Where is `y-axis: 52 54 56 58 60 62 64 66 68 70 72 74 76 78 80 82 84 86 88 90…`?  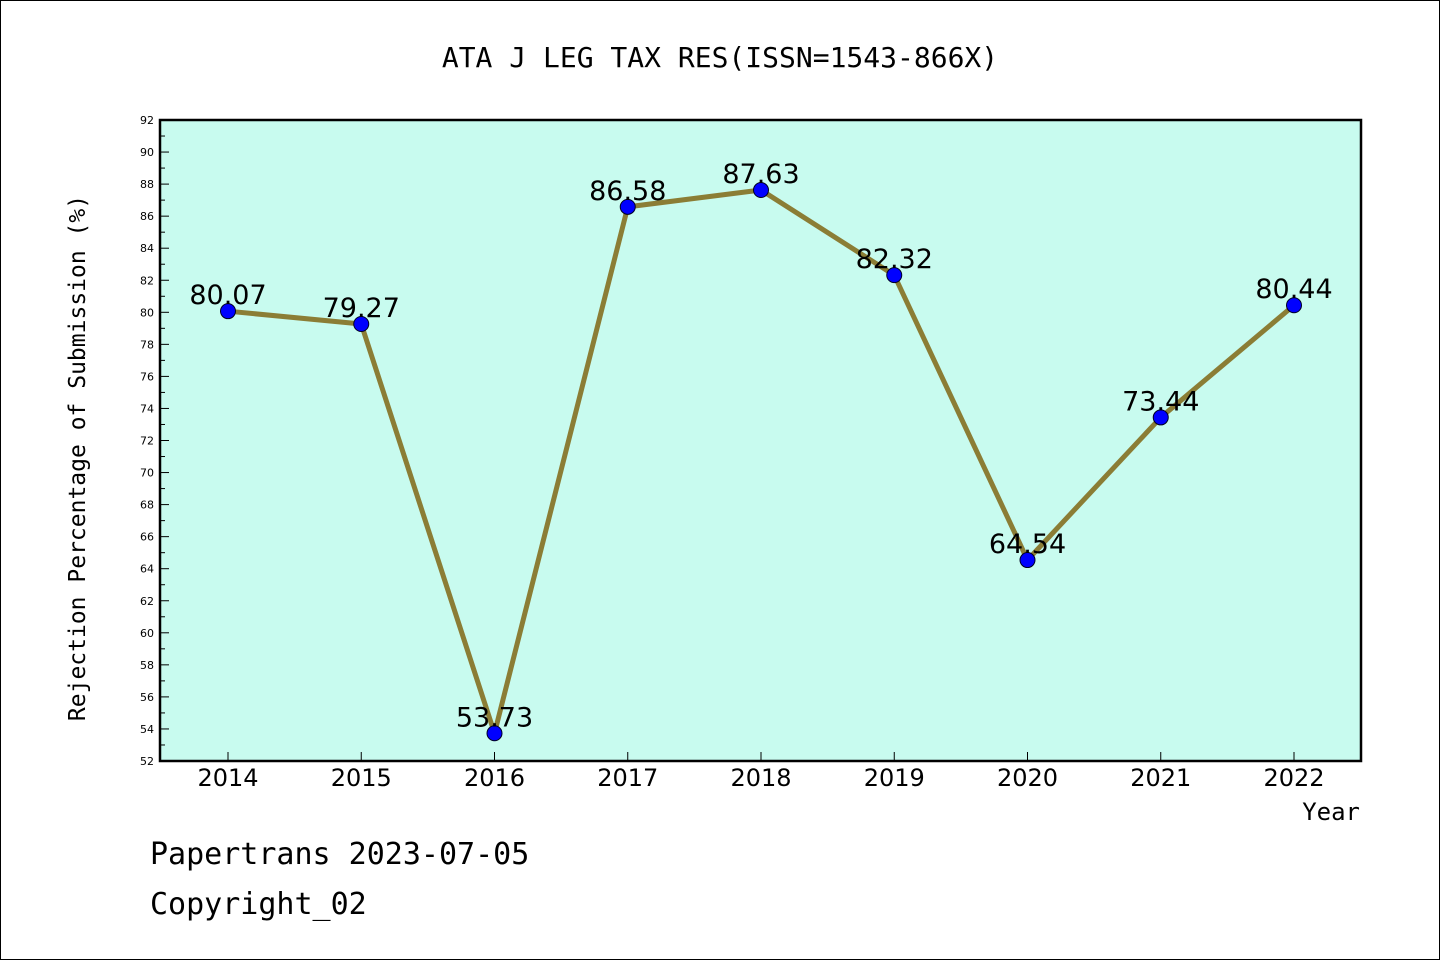 y-axis: 52 54 56 58 60 62 64 66 68 70 72 74 76 78 80 82 84 86 88 90… is located at coordinates (154, 441).